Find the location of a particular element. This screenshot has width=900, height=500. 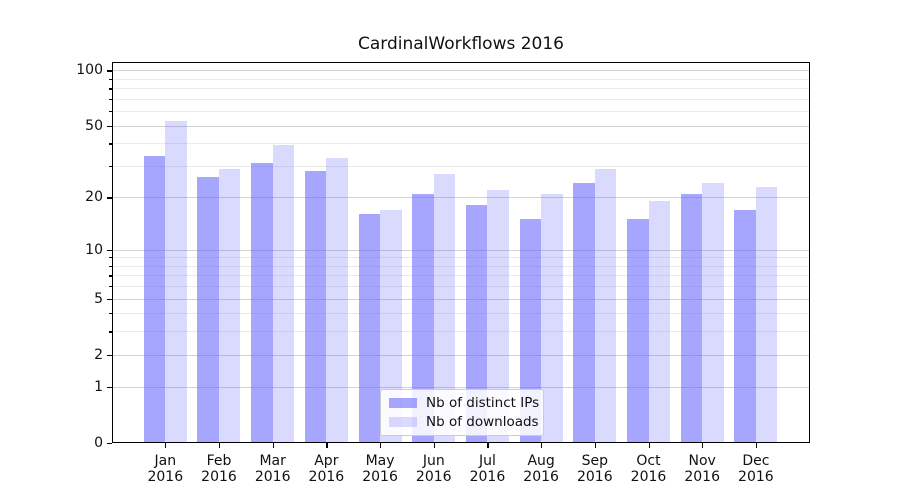

y-tick-label-100: 100 is located at coordinates (89, 70).